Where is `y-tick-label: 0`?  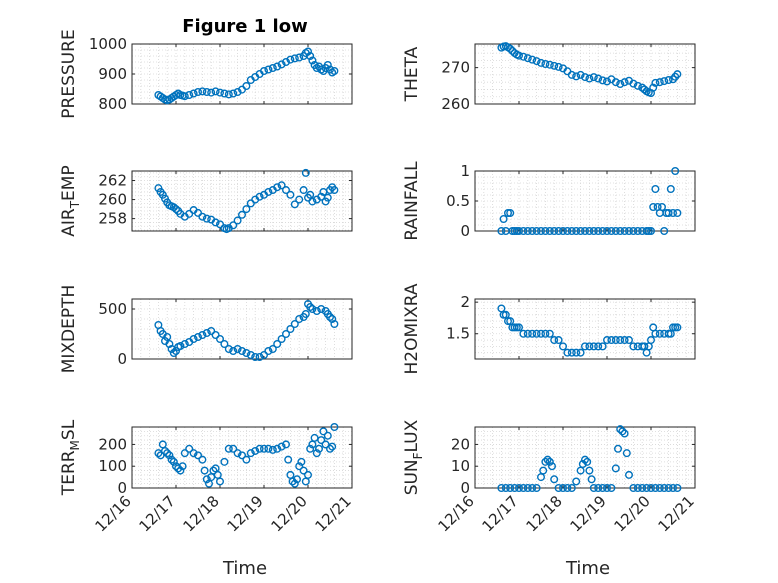 y-tick-label: 0 is located at coordinates (122, 359).